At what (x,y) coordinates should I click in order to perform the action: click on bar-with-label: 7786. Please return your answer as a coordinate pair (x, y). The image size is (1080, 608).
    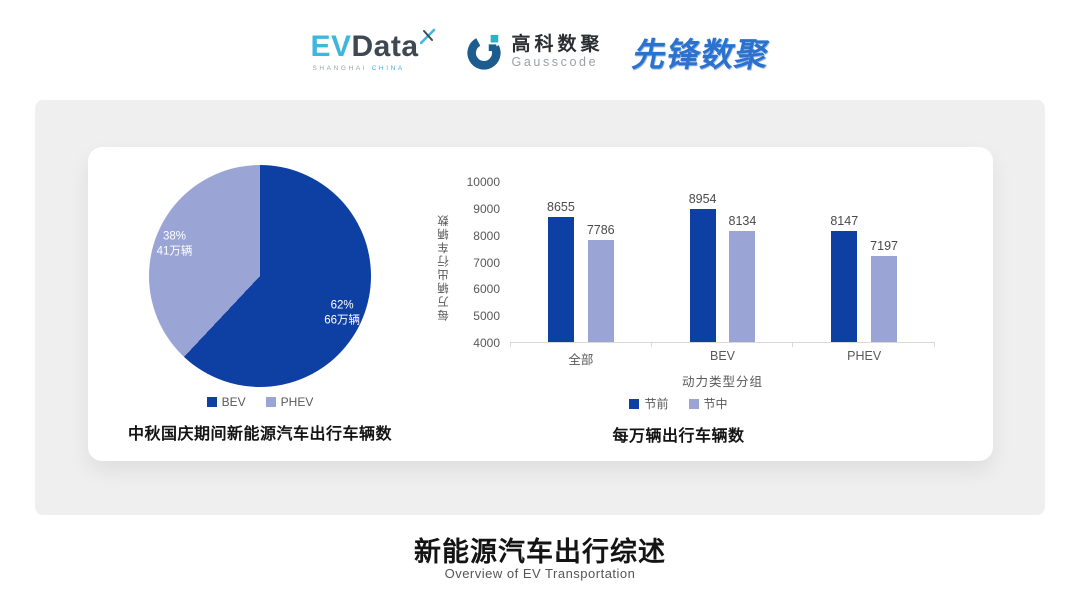
    Looking at the image, I should click on (601, 282).